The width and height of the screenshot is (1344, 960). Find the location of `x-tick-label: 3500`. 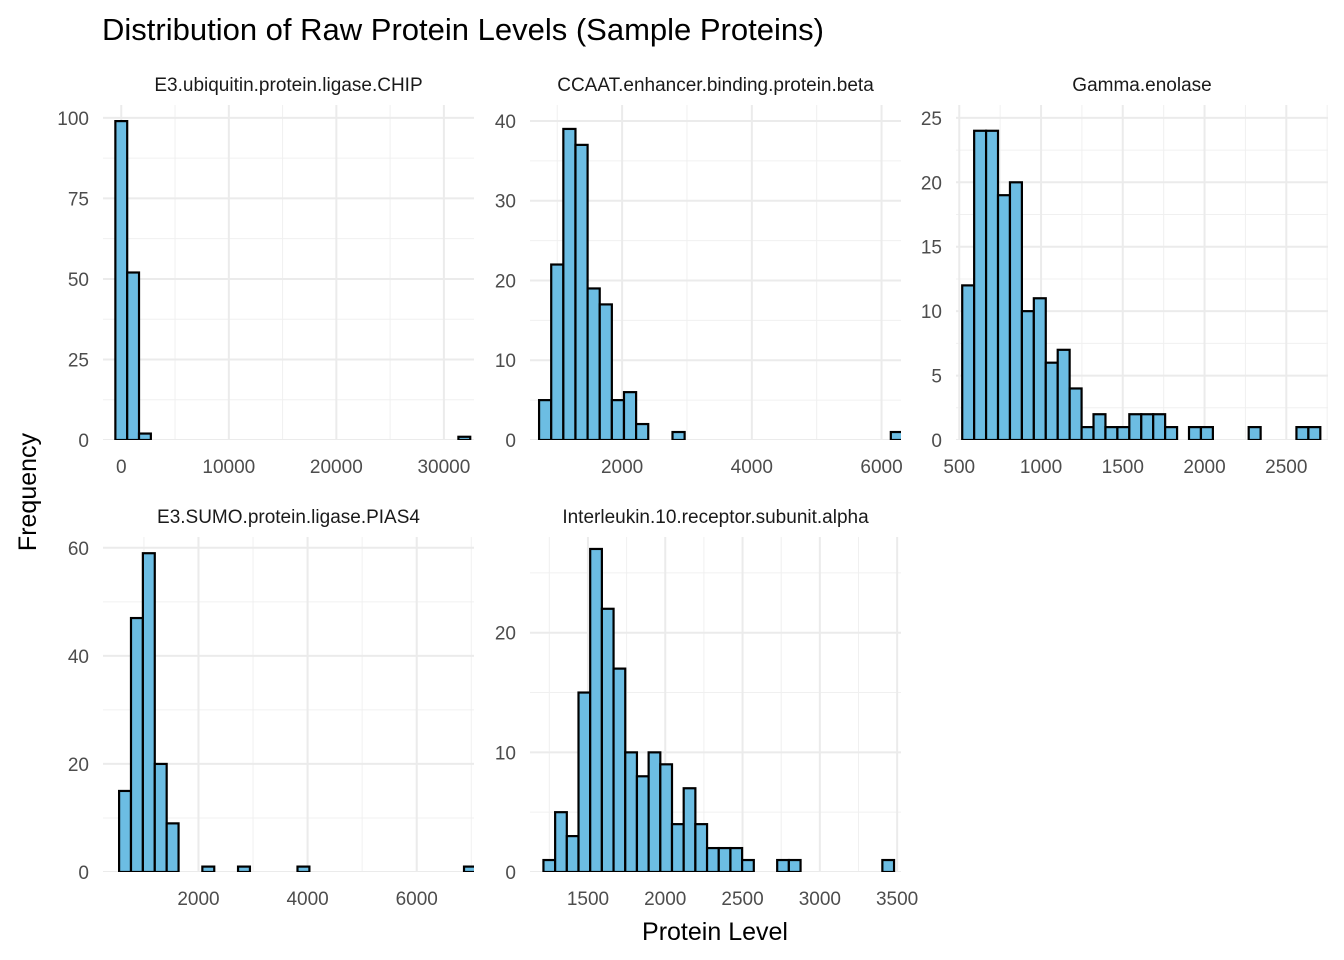

x-tick-label: 3500 is located at coordinates (897, 899).